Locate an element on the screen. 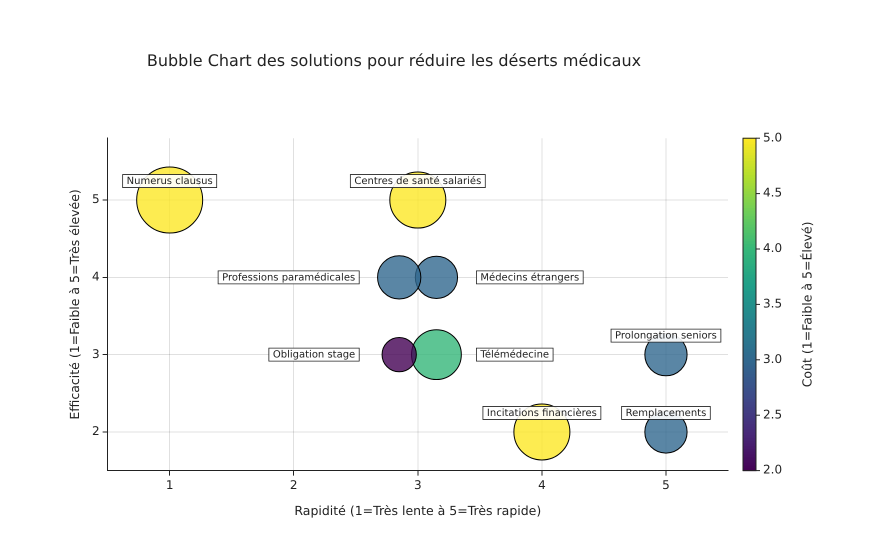  y-tick-label: 3 is located at coordinates (96, 353).